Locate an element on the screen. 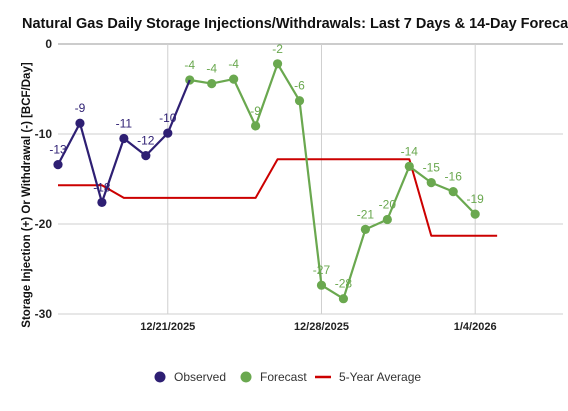 Image resolution: width=568 pixels, height=411 pixels. legend-label-observed: Observed is located at coordinates (200, 377).